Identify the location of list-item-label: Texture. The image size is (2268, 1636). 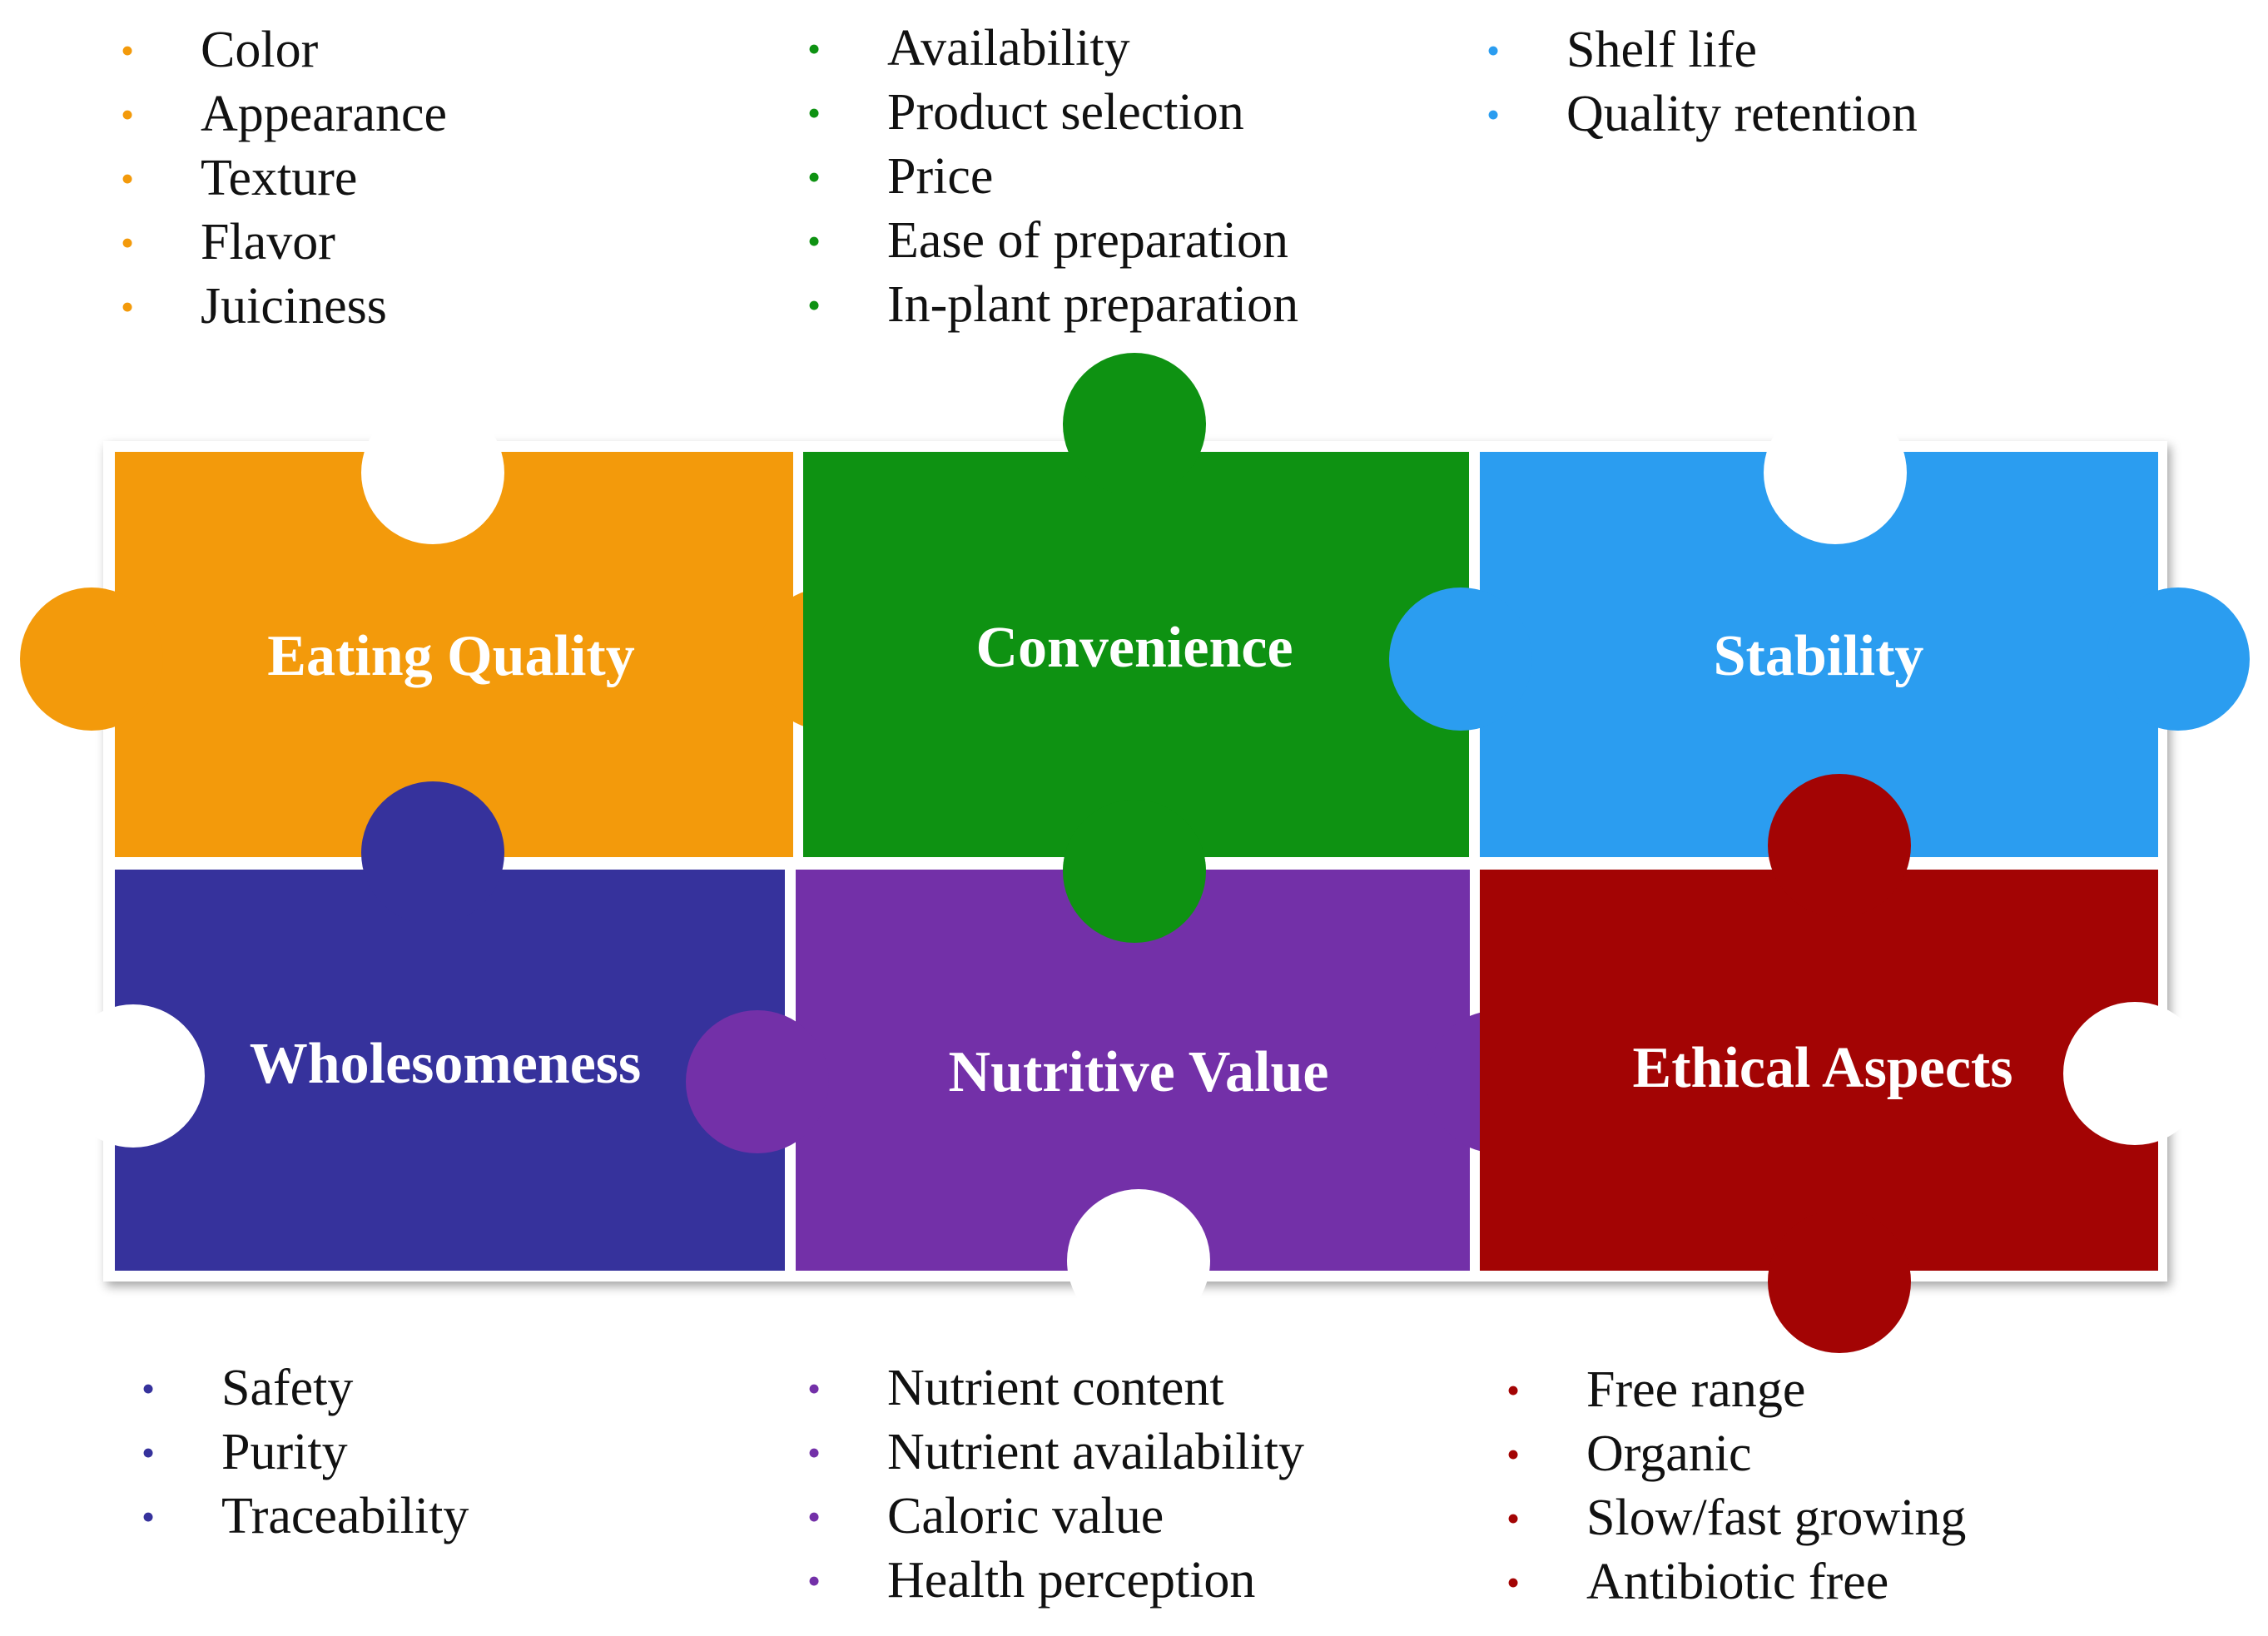
(279, 178).